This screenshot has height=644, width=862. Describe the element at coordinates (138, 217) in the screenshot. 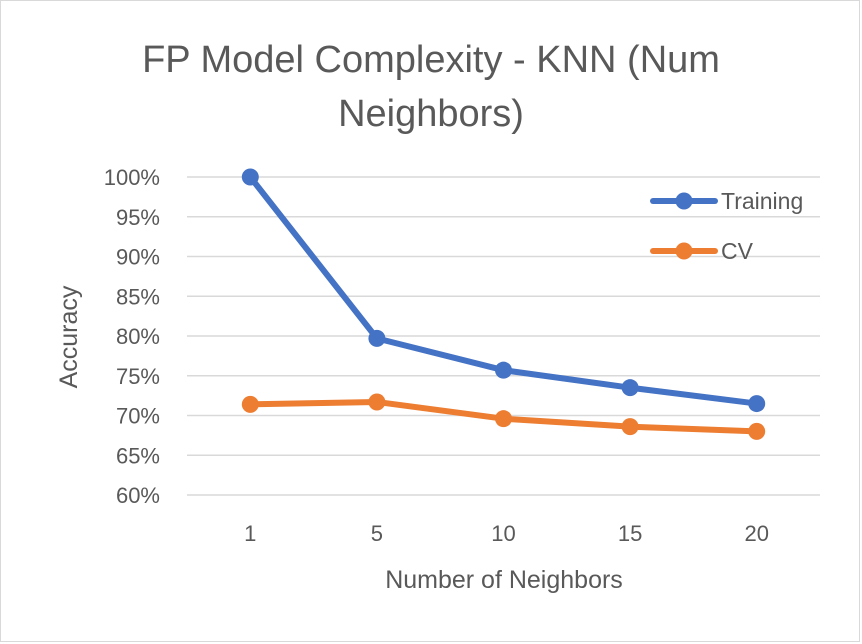

I see `y-tick-label: 95%` at that location.